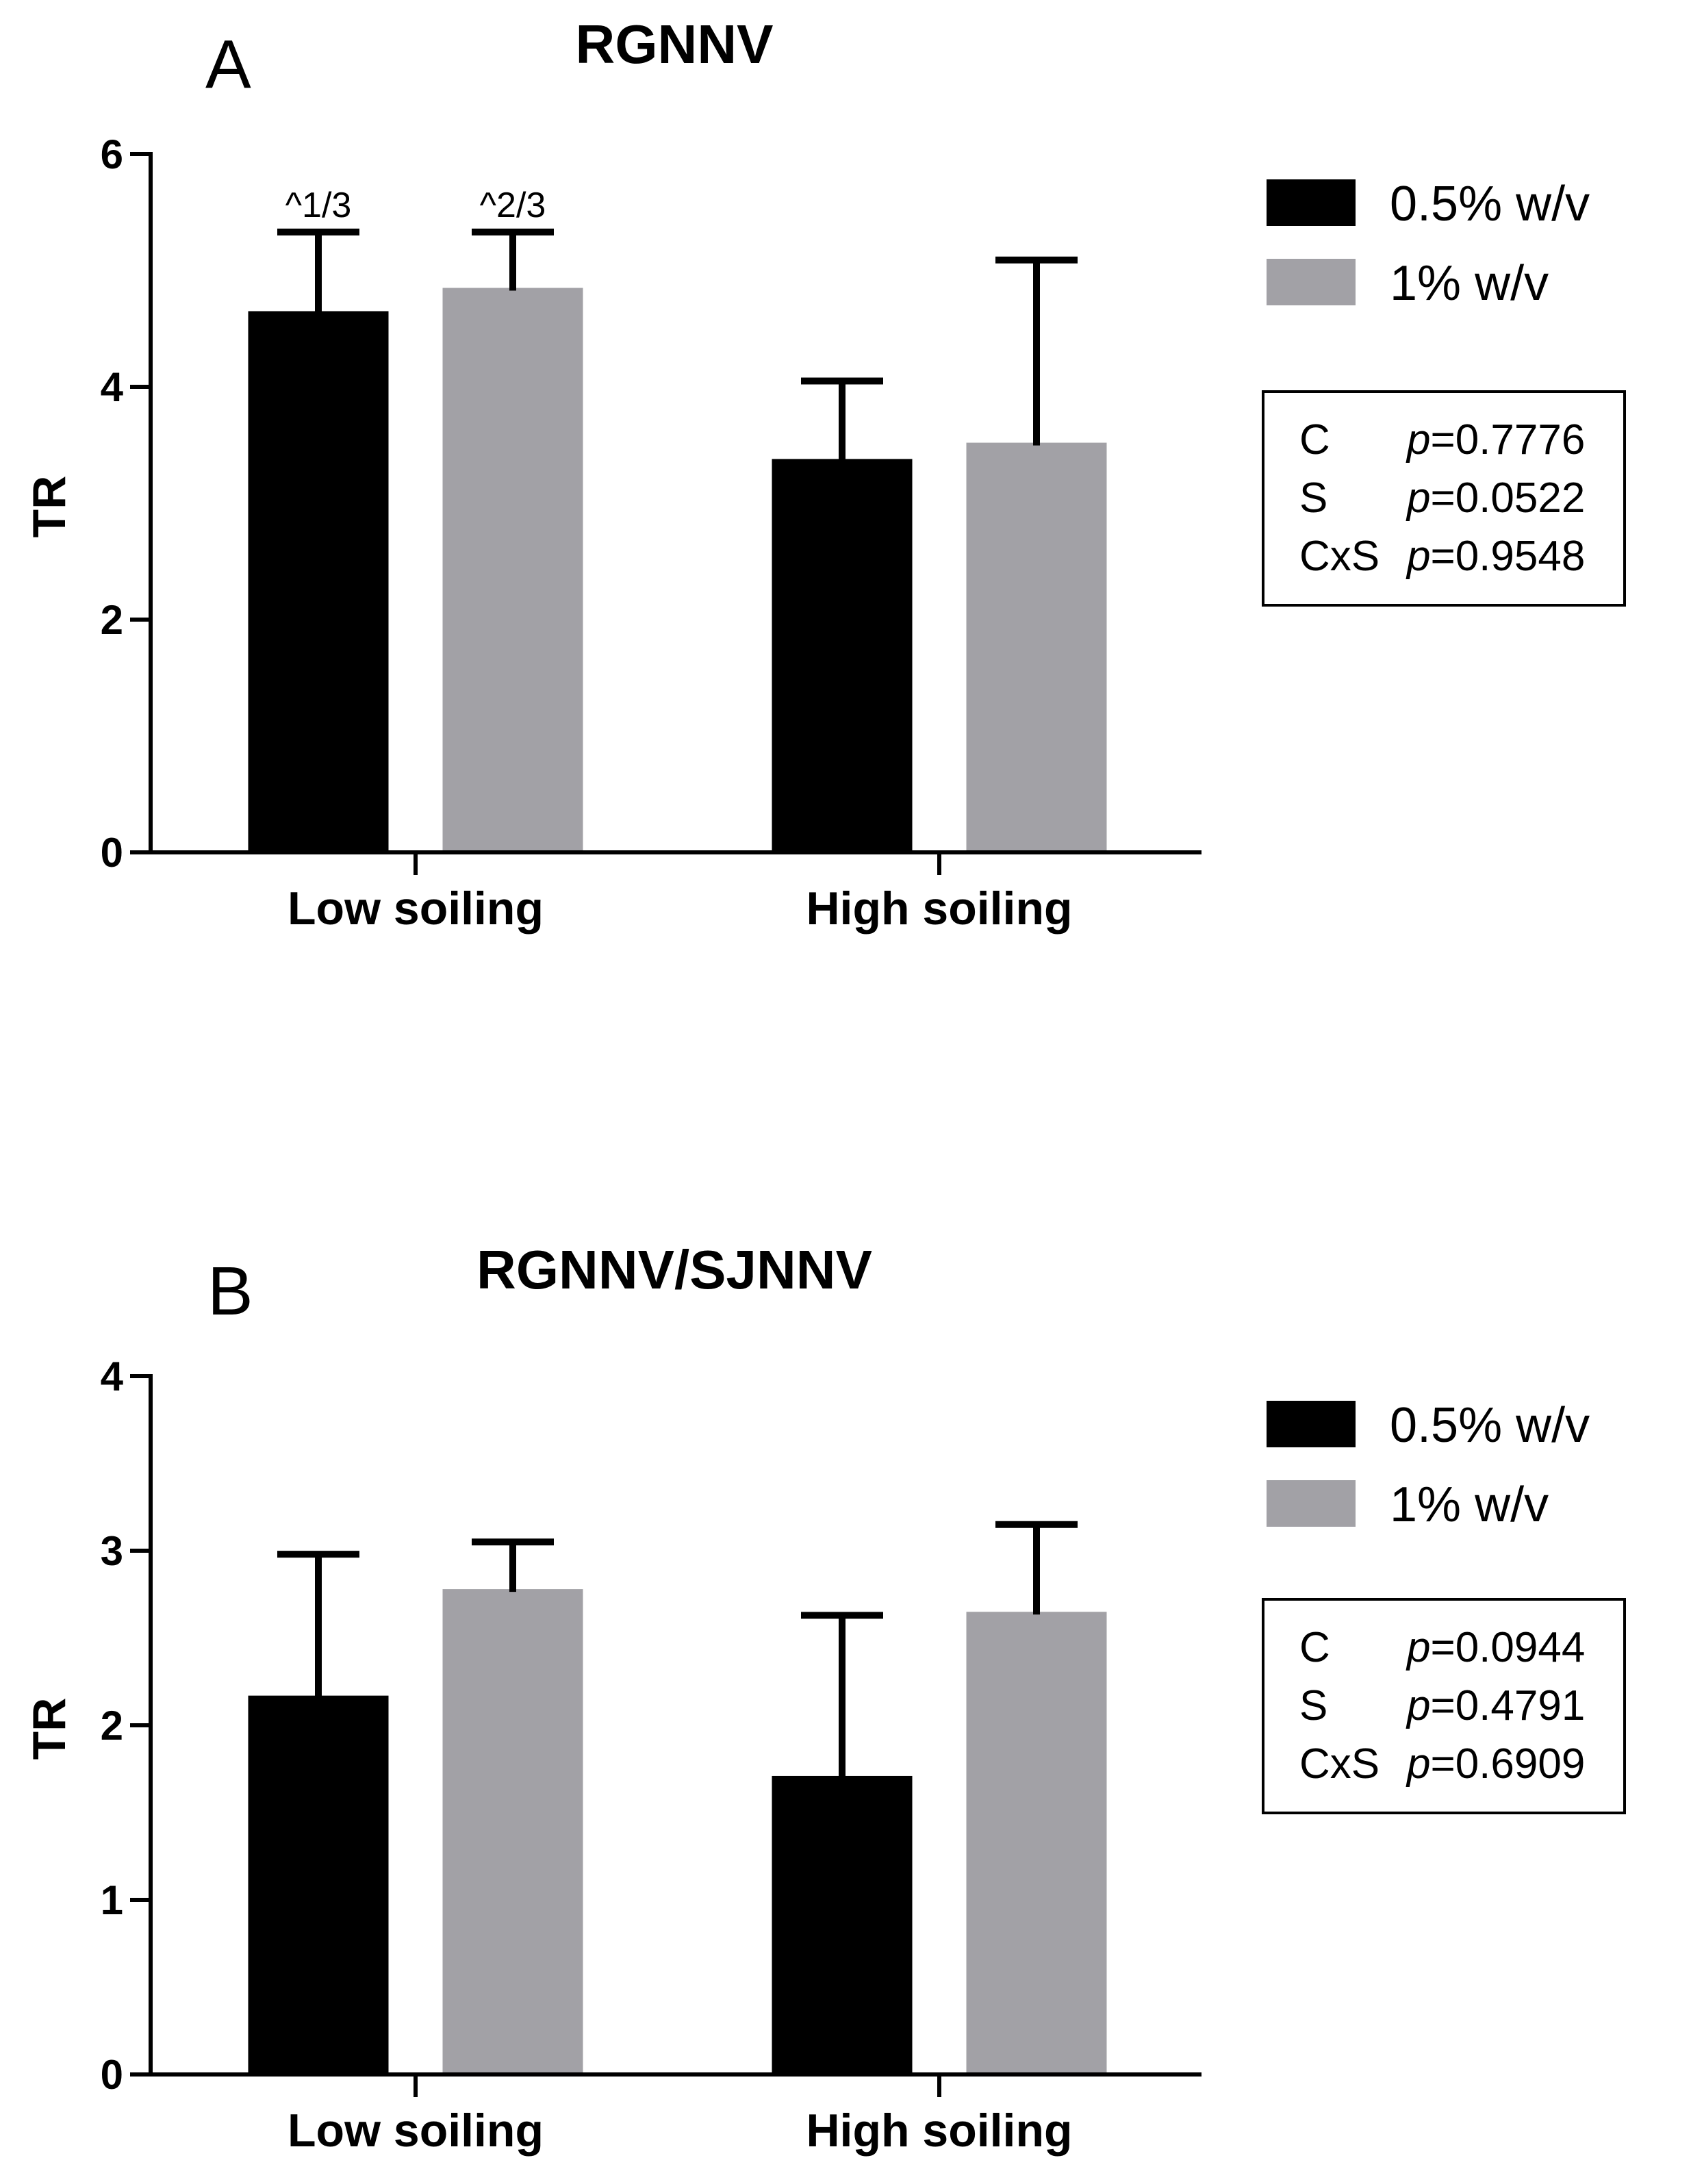 The width and height of the screenshot is (1691, 2184). I want to click on y-axis-label-b: TR, so click(49, 1729).